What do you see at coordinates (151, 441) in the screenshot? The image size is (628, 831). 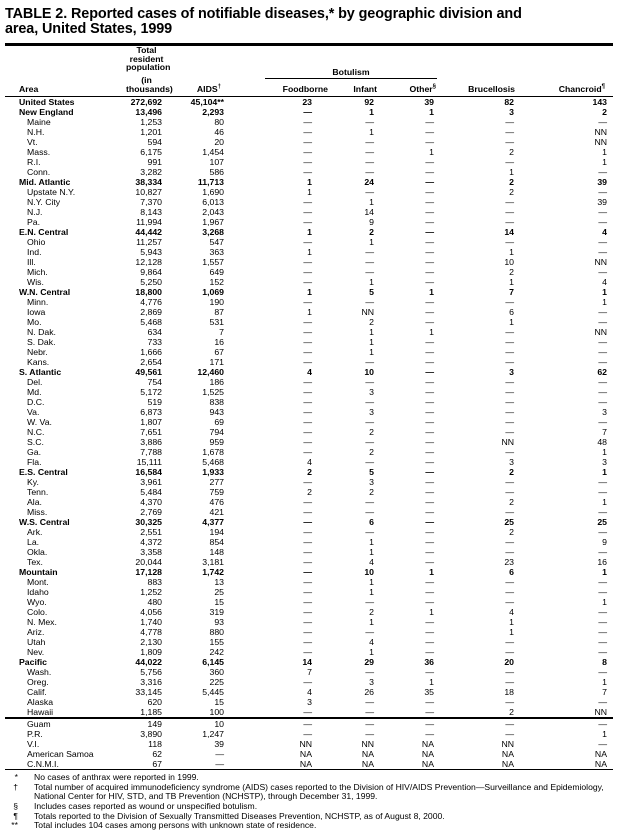 I see `cell-population: 3,886` at bounding box center [151, 441].